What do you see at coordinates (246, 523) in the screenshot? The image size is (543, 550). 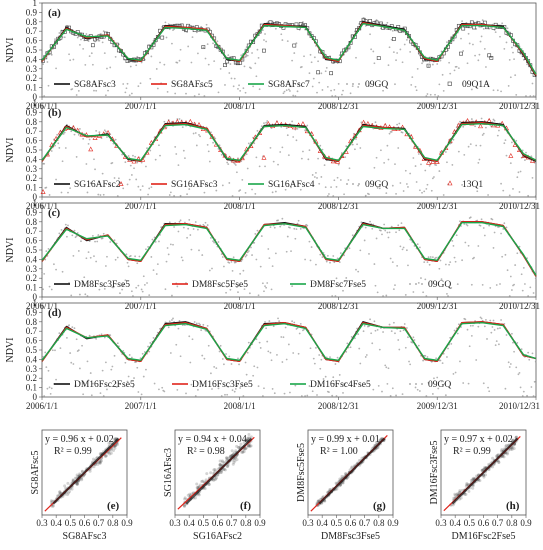 I see `x-tick-label: 0.8` at bounding box center [246, 523].